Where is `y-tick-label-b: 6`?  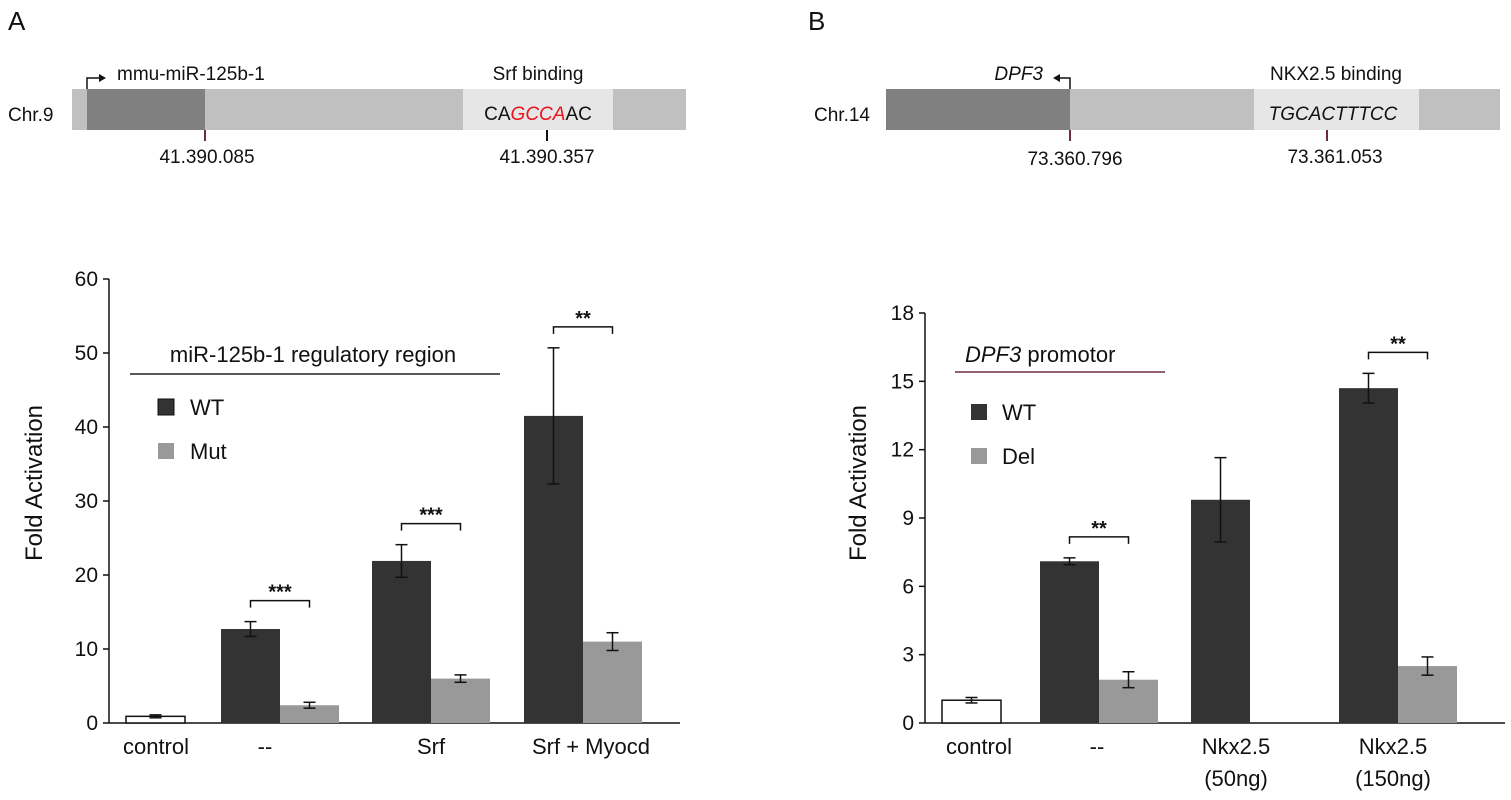
y-tick-label-b: 6 is located at coordinates (908, 586).